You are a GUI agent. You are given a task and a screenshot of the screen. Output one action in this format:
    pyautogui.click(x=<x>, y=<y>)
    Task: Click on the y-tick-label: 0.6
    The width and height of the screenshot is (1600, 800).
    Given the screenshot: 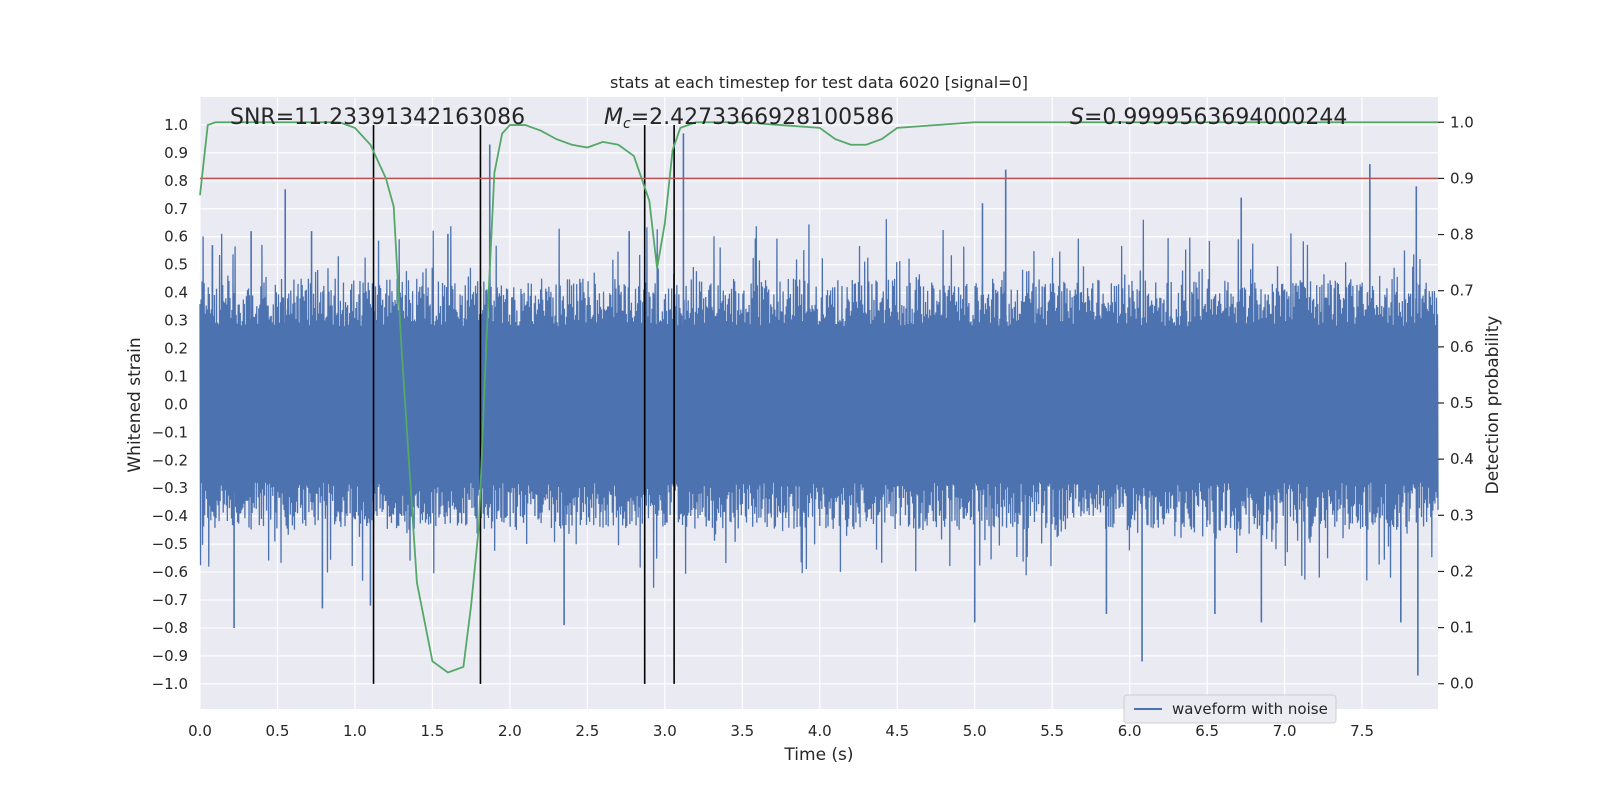 What is the action you would take?
    pyautogui.click(x=176, y=237)
    